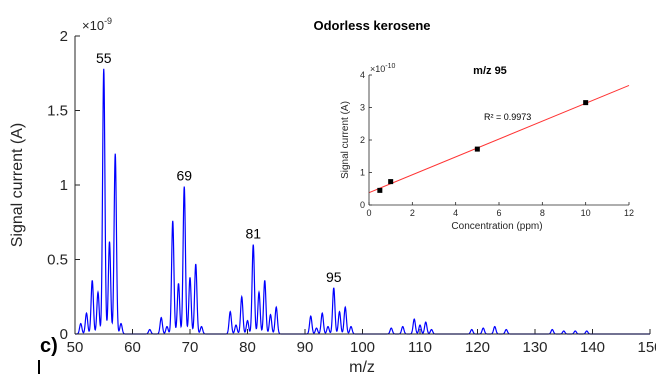 This screenshot has width=656, height=374. Describe the element at coordinates (362, 347) in the screenshot. I see `main-x-tick-label: 100` at that location.